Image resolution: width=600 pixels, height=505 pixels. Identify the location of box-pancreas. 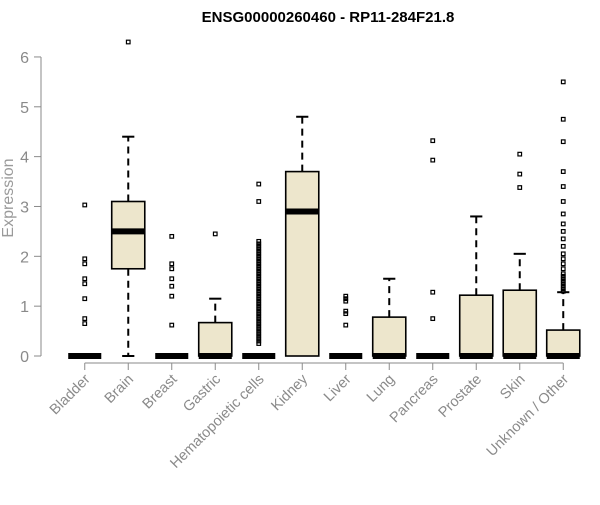
(433, 248).